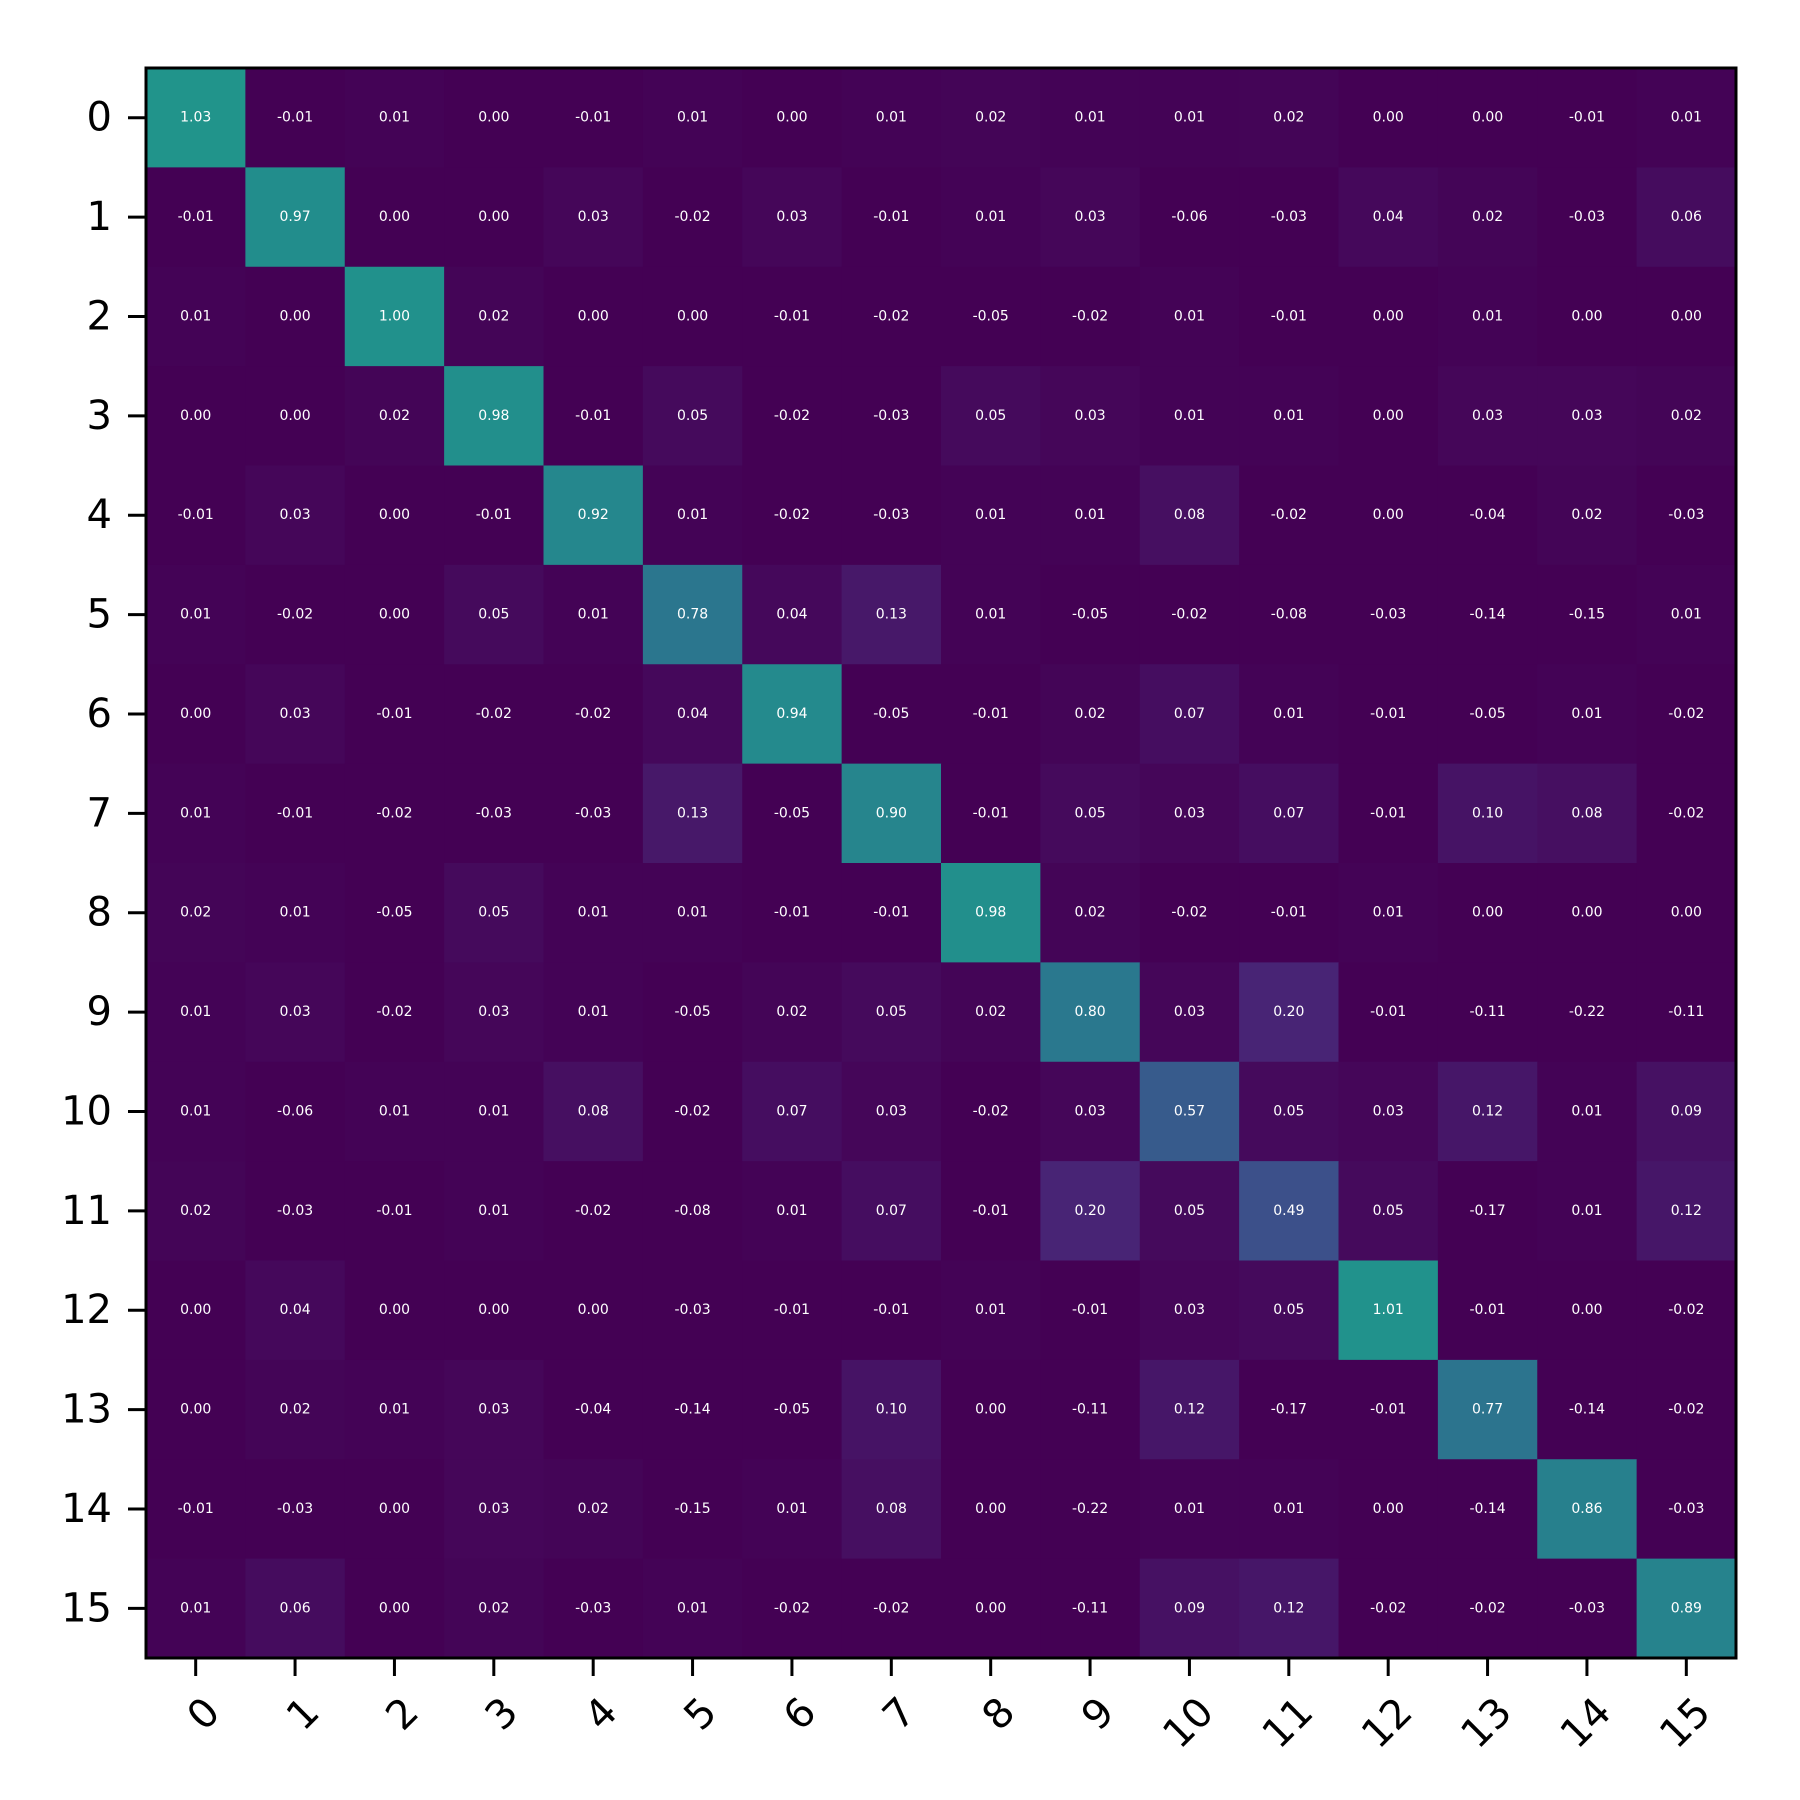  I want to click on cell-value-label: 0.49, so click(1288, 1211).